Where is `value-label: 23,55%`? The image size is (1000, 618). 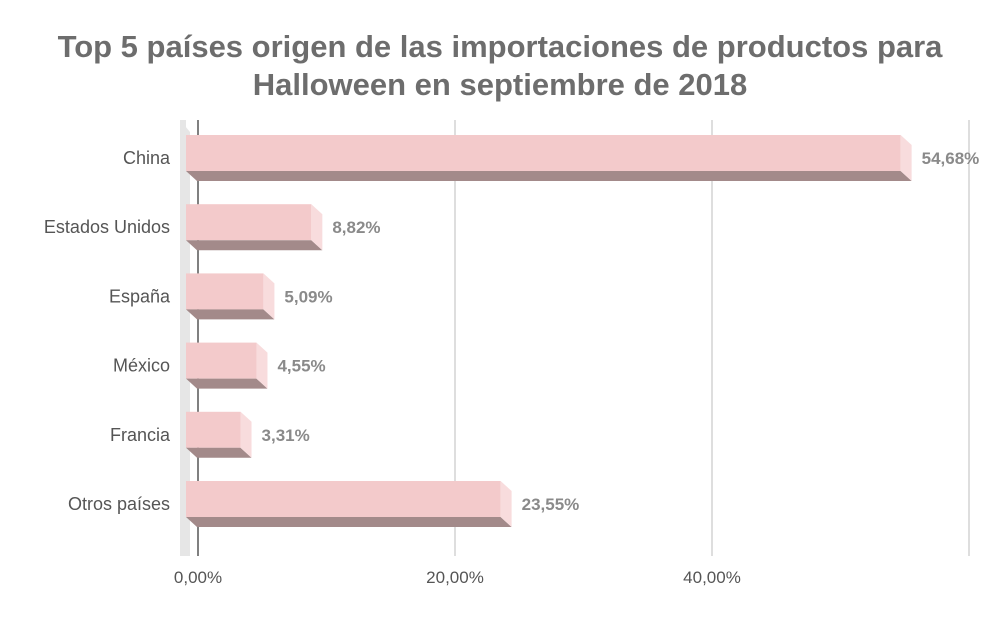
value-label: 23,55% is located at coordinates (551, 504).